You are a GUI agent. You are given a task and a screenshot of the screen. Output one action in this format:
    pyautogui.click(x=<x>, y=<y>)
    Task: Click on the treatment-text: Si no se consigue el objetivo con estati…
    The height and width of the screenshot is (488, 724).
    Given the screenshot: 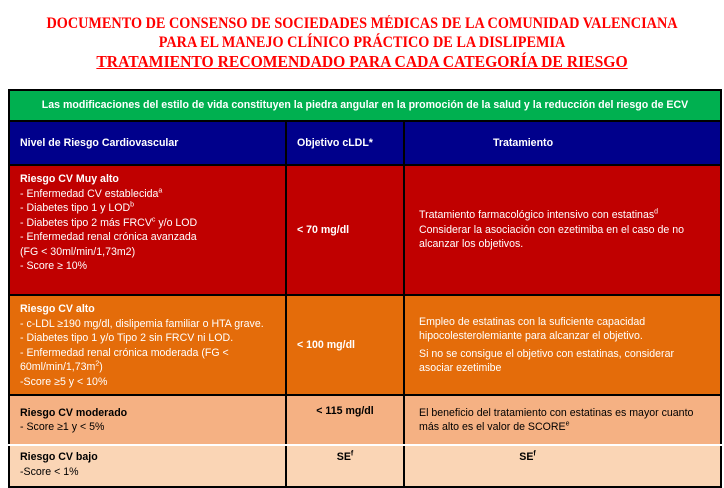 What is the action you would take?
    pyautogui.click(x=546, y=361)
    